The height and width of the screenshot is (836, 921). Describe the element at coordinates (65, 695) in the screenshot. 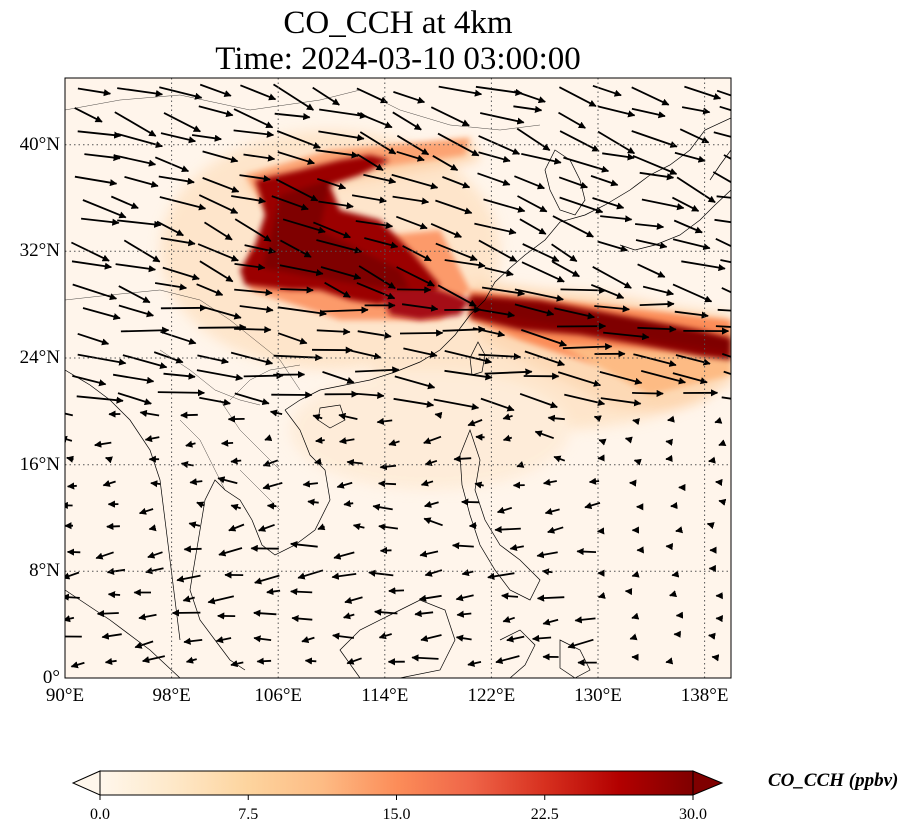

I see `lon-tick-90e: 90°E` at that location.